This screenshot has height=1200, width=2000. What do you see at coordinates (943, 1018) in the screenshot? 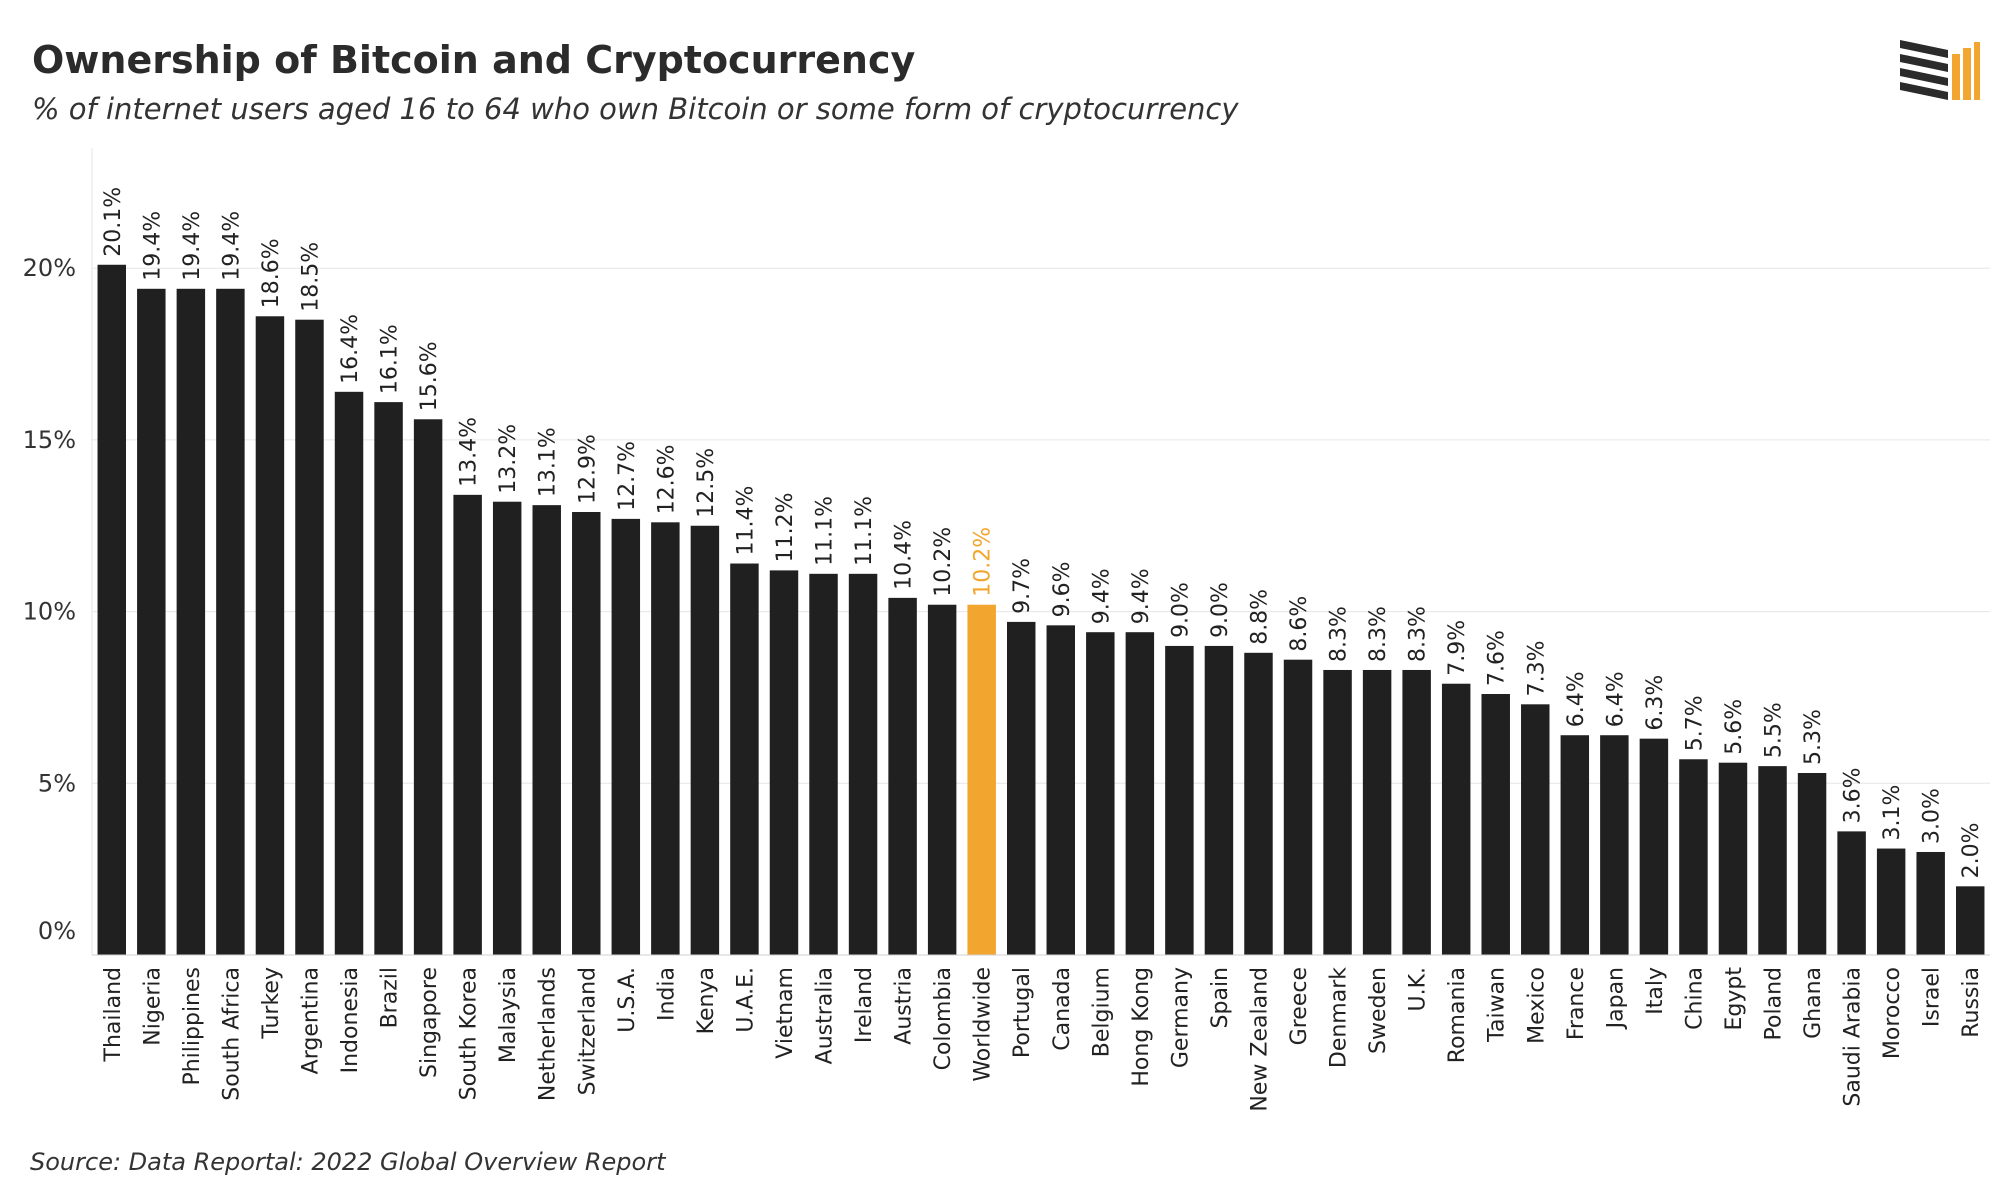
I see `category-label: Colombia` at bounding box center [943, 1018].